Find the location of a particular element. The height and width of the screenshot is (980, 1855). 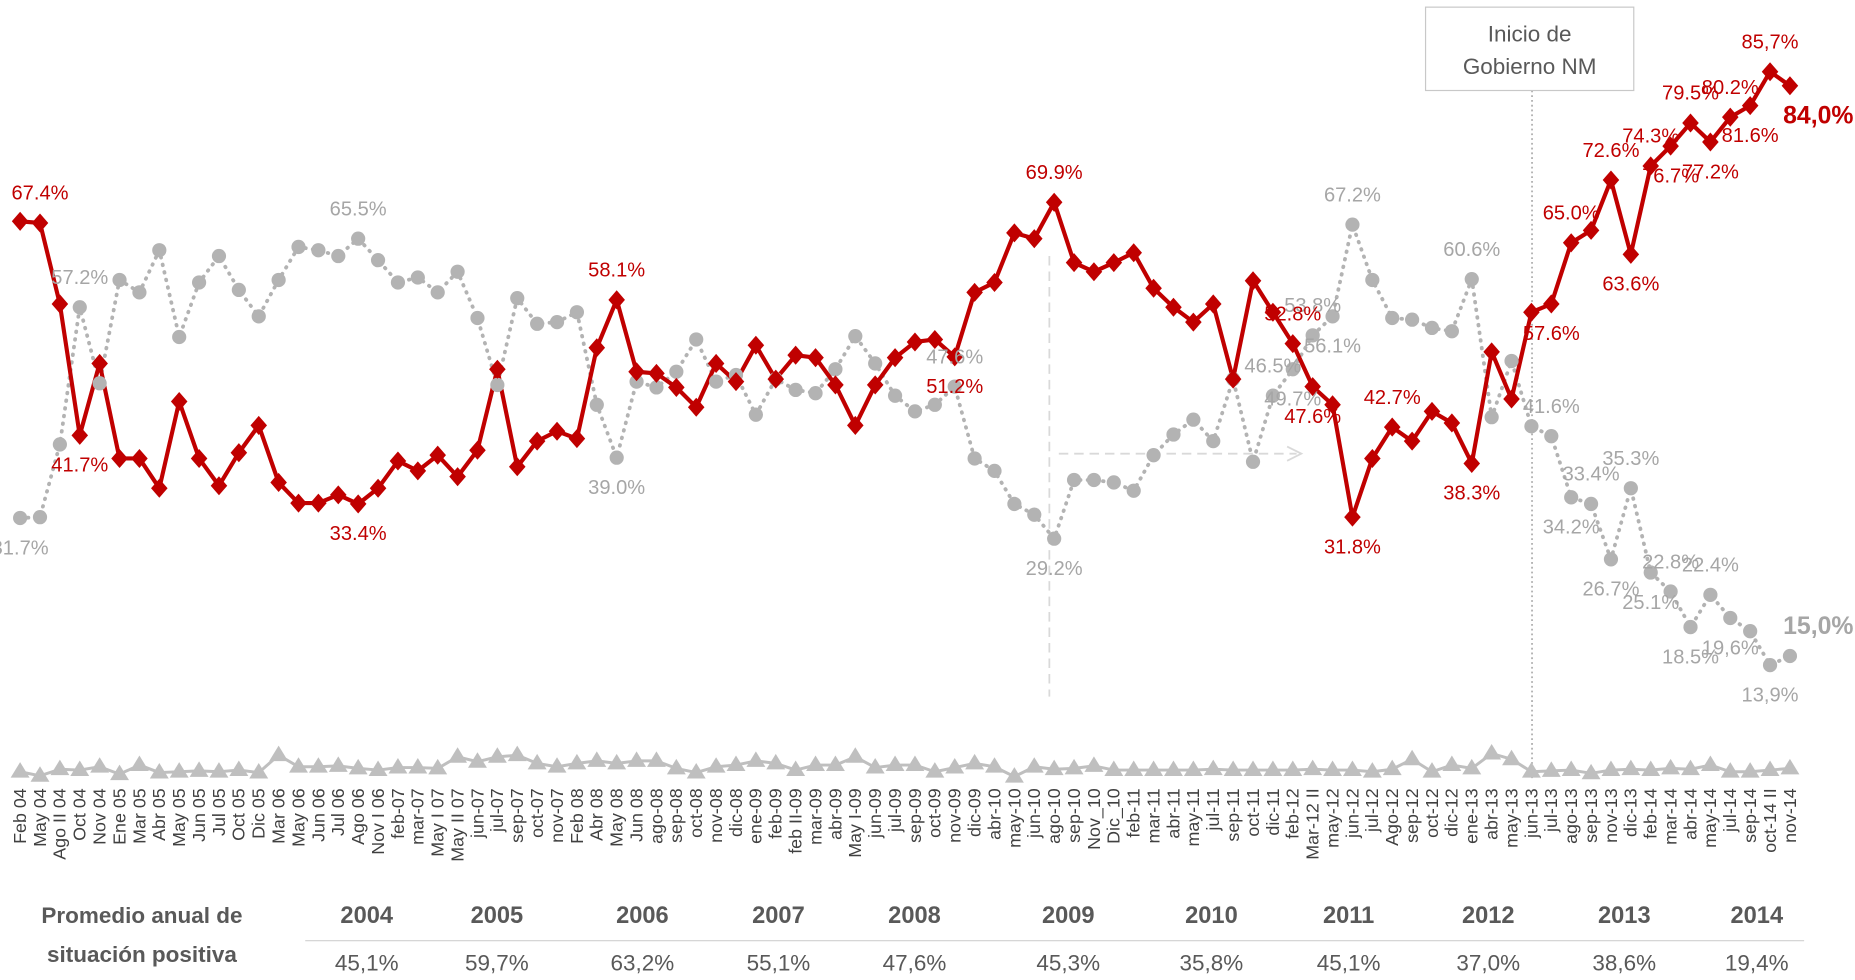

x-tick-label: may-11 is located at coordinates (1193, 817).